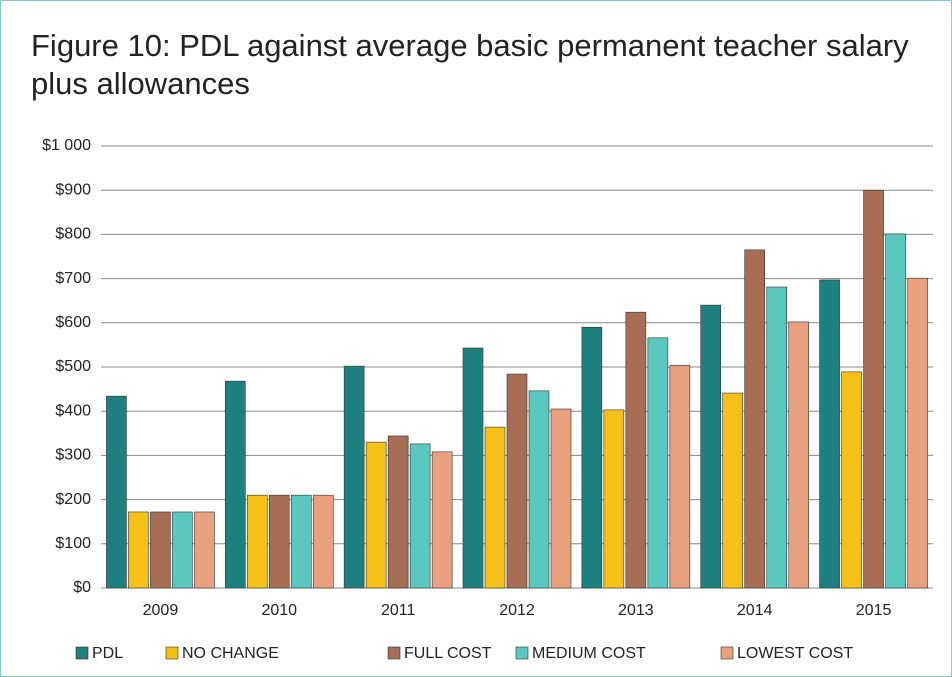 The height and width of the screenshot is (677, 952). What do you see at coordinates (161, 610) in the screenshot?
I see `x-tick-label: 2009` at bounding box center [161, 610].